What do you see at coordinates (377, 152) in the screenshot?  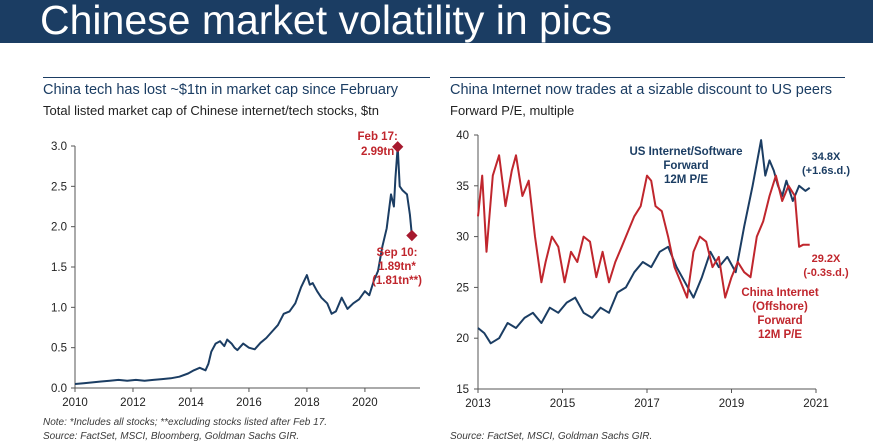 I see `feb17-value: 2.99tn` at bounding box center [377, 152].